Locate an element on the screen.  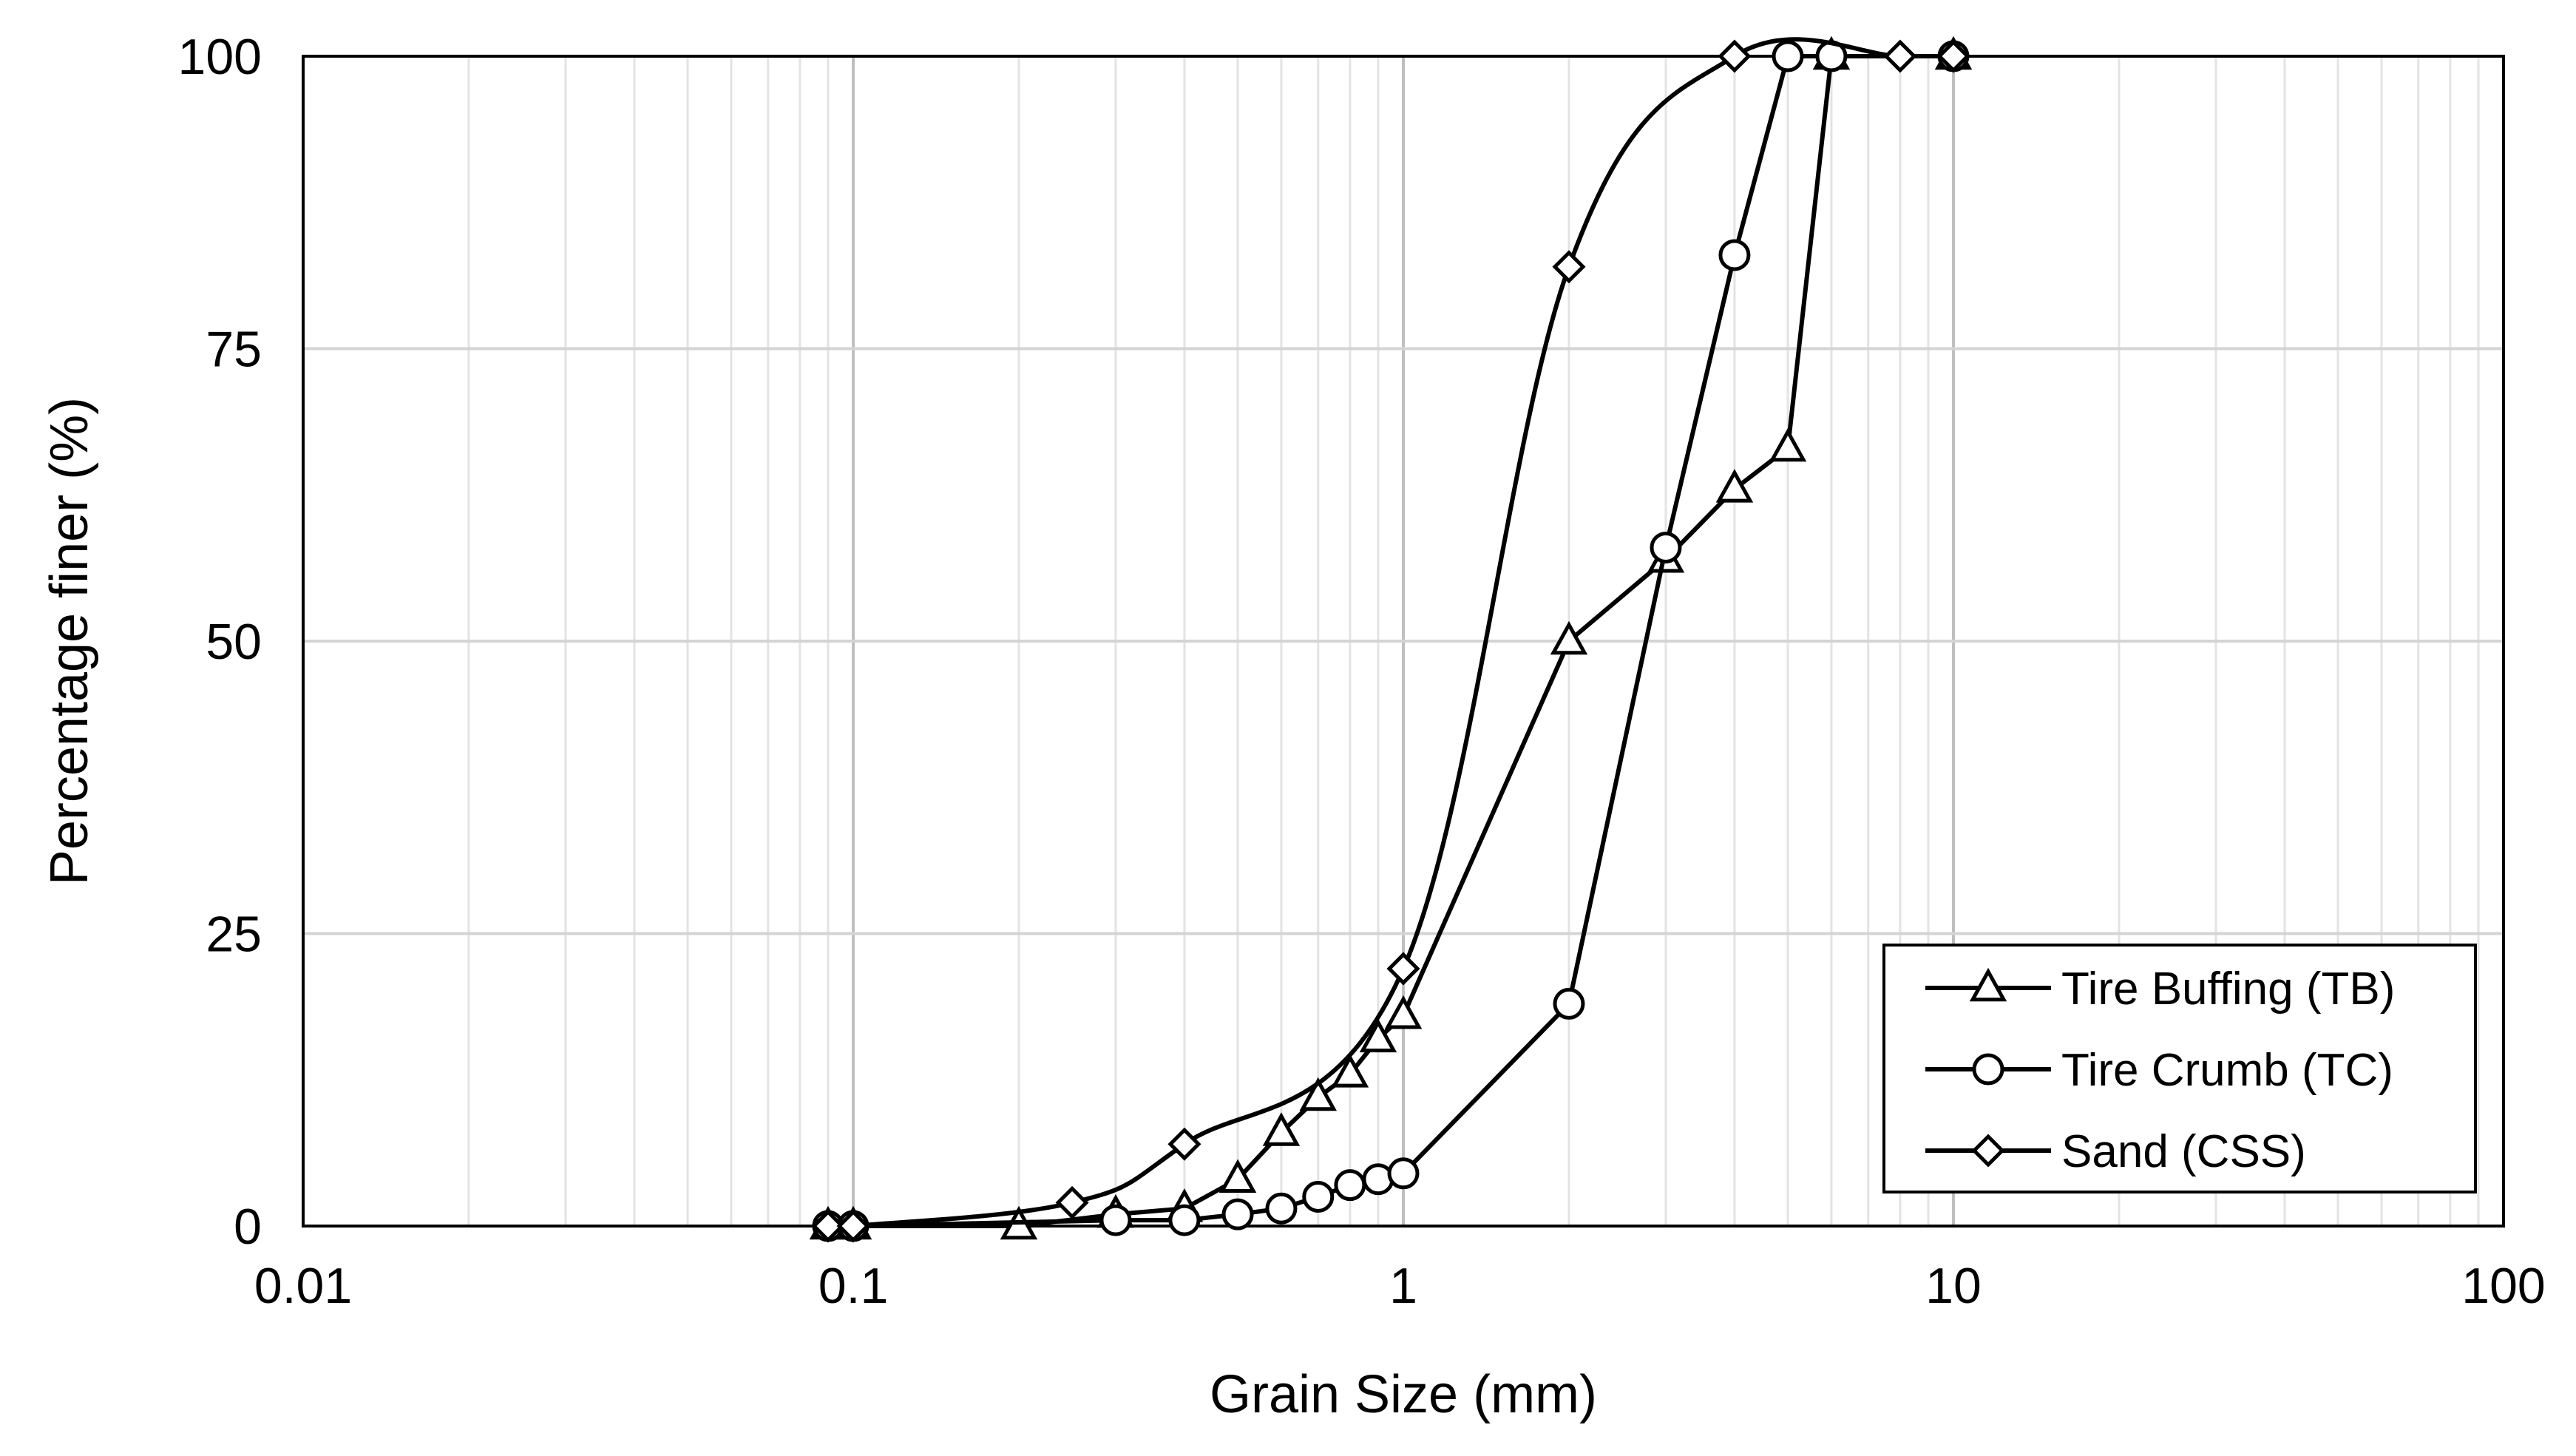
legend-label: Tire Crumb (TC) is located at coordinates (2227, 1071).